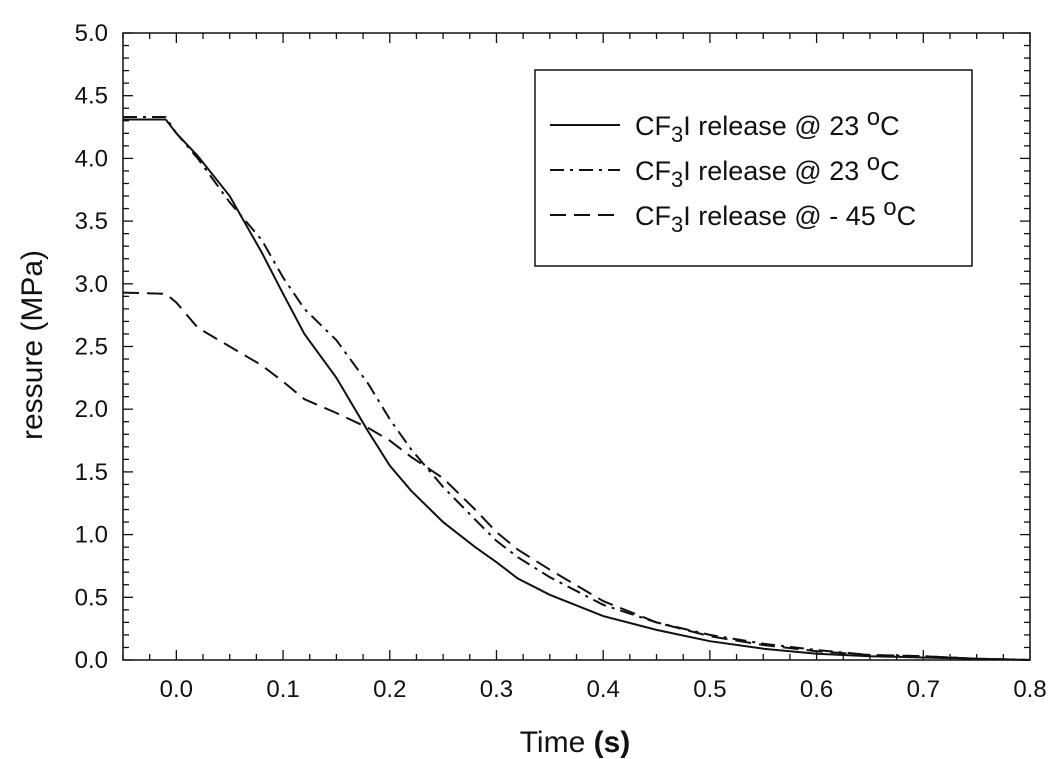 This screenshot has width=1052, height=759. What do you see at coordinates (923, 689) in the screenshot?
I see `x-tick-label: 0.7` at bounding box center [923, 689].